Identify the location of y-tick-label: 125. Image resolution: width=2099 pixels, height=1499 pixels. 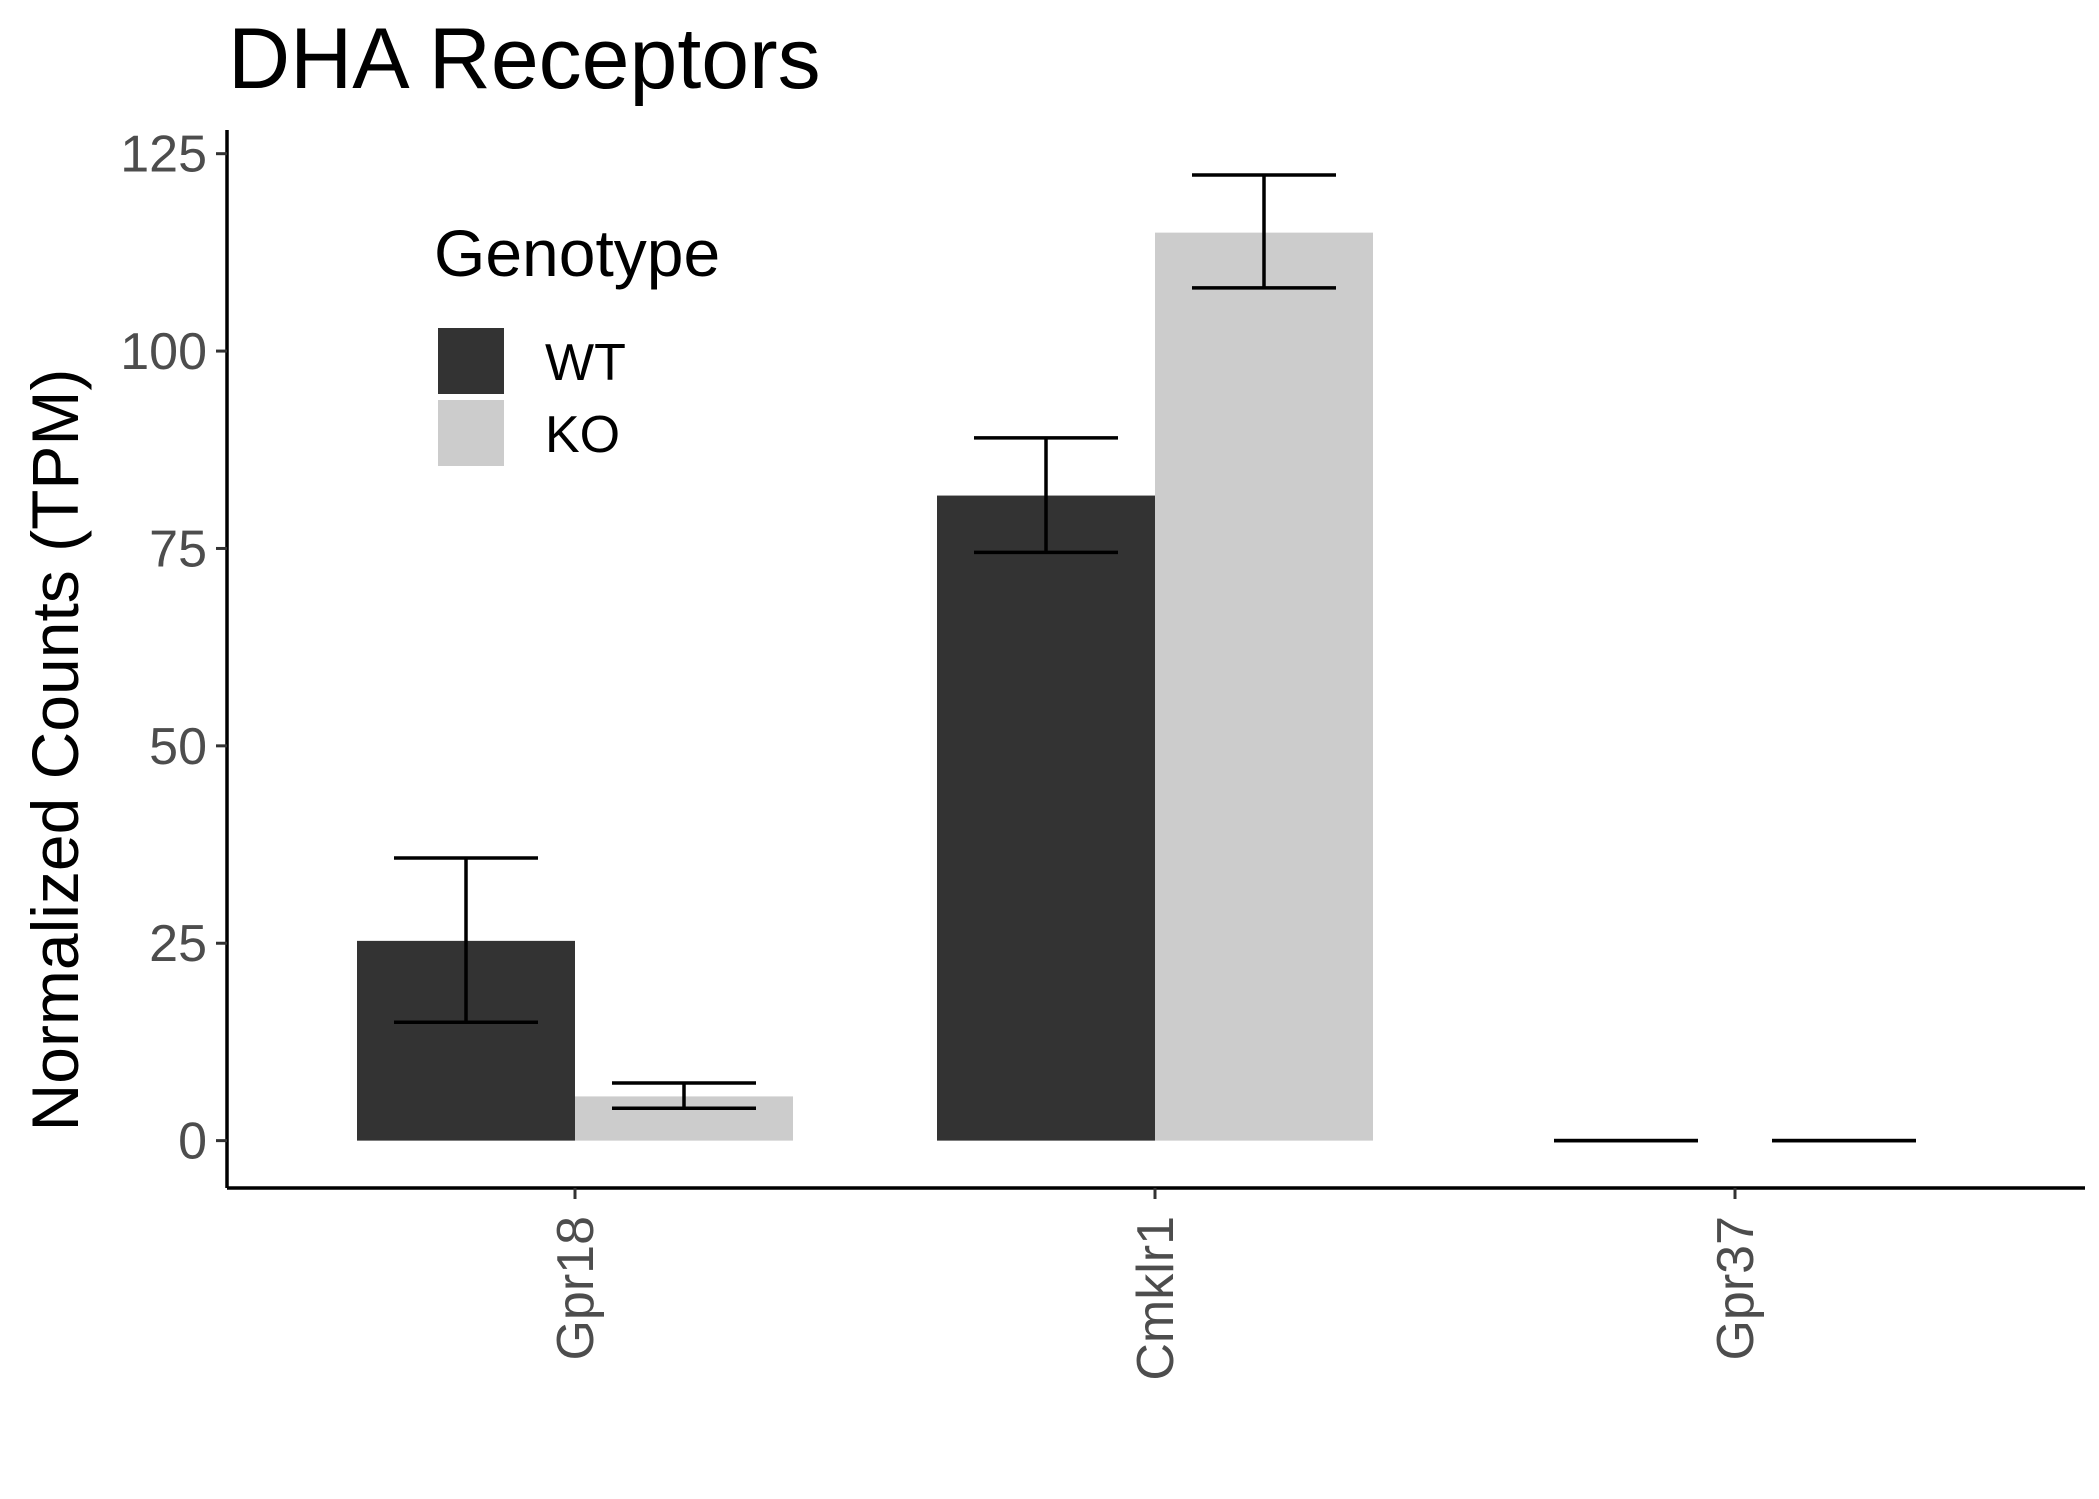
(163, 155).